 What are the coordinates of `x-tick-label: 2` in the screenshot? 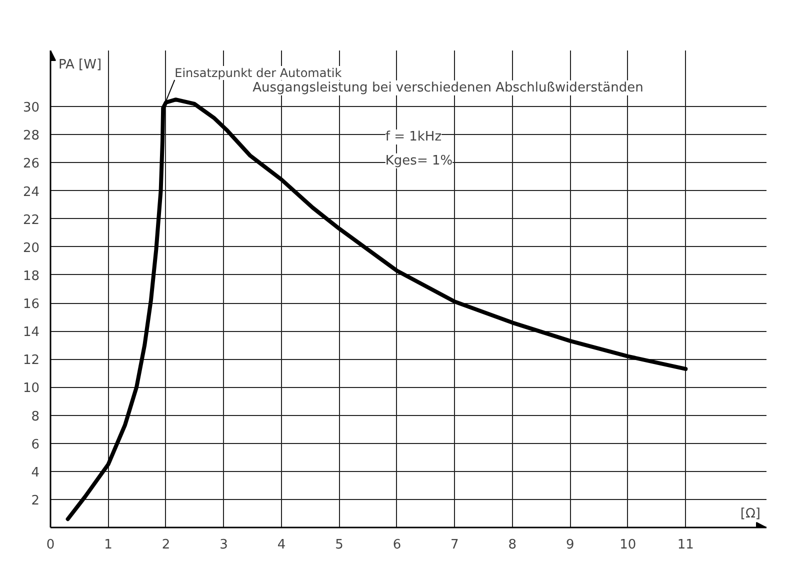 It's located at (166, 545).